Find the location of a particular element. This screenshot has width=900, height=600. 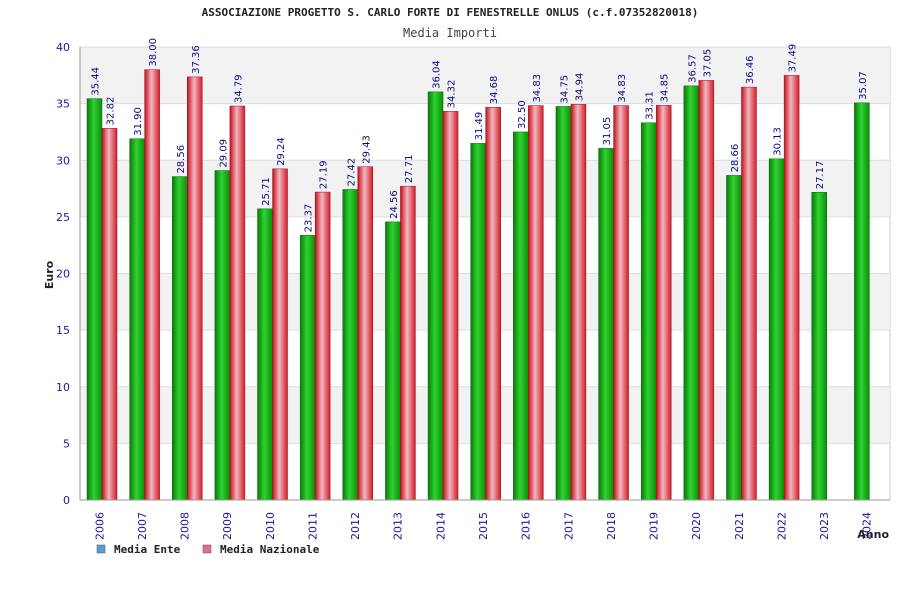

data-label: 36.57 is located at coordinates (692, 68).